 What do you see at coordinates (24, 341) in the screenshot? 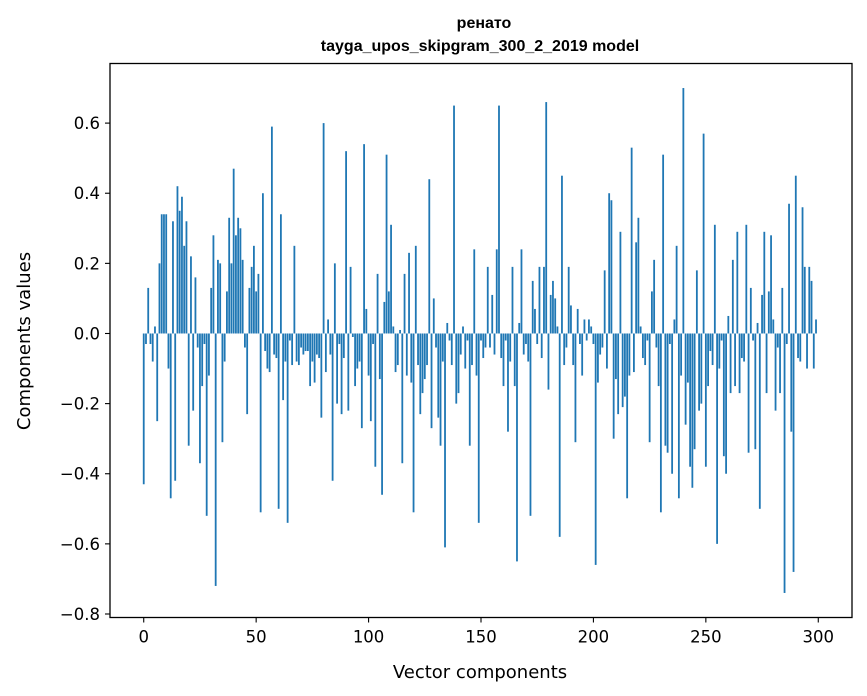
I see `y-axis-label: Components values` at bounding box center [24, 341].